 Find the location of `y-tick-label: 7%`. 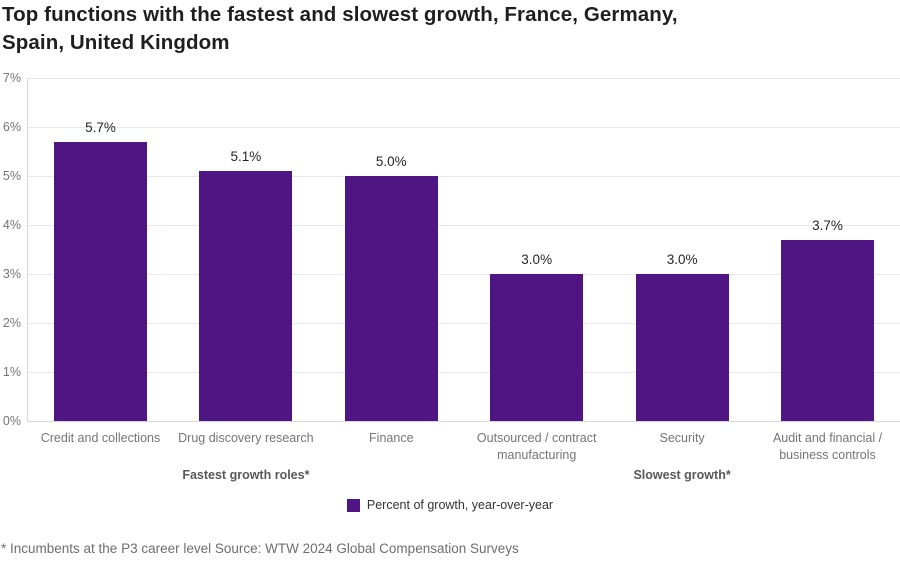

y-tick-label: 7% is located at coordinates (11, 78).